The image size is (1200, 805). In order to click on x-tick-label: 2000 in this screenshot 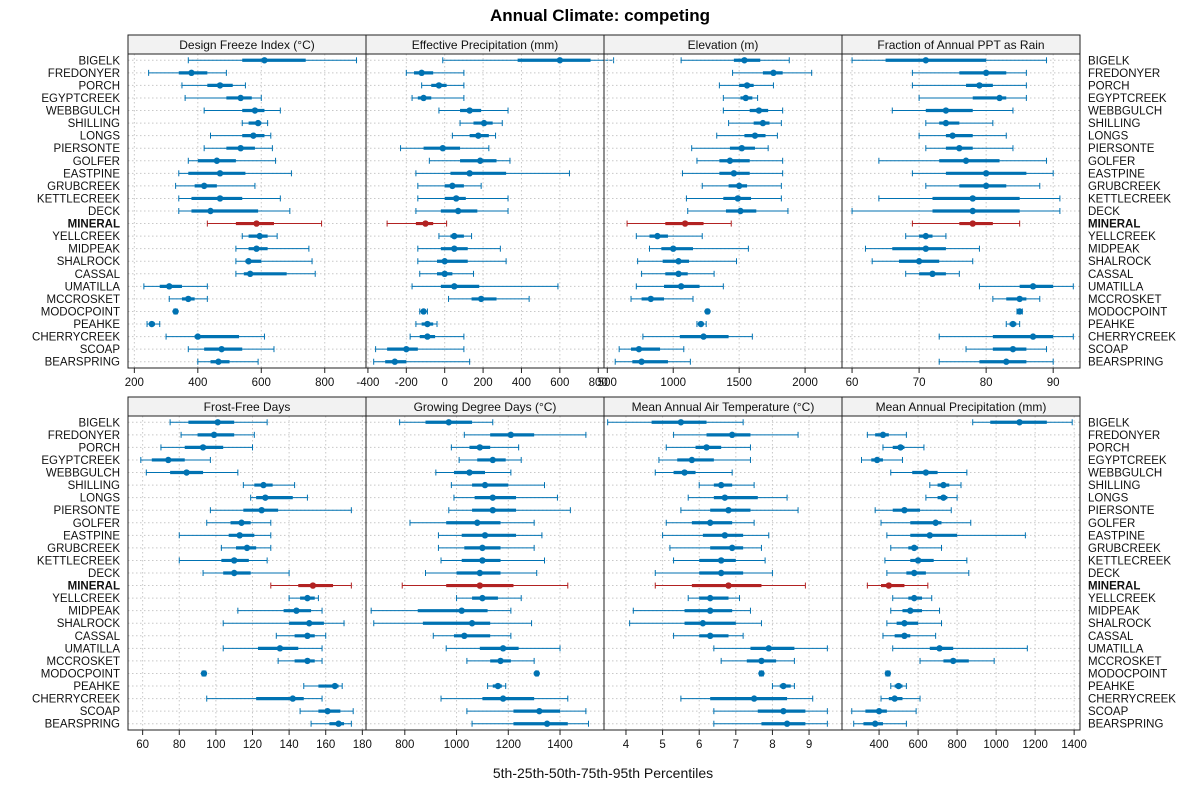, I will do `click(805, 383)`.